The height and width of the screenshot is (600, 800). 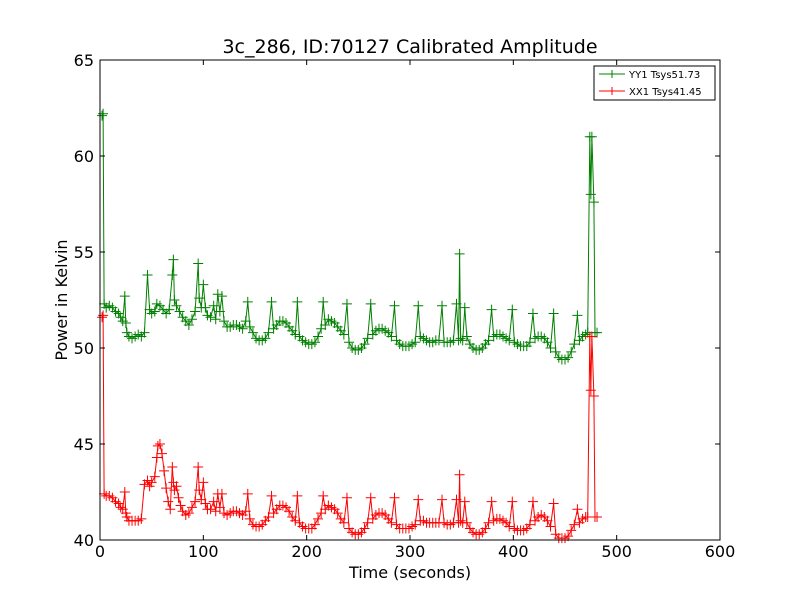 What do you see at coordinates (84, 444) in the screenshot?
I see `y-tick-label: 45` at bounding box center [84, 444].